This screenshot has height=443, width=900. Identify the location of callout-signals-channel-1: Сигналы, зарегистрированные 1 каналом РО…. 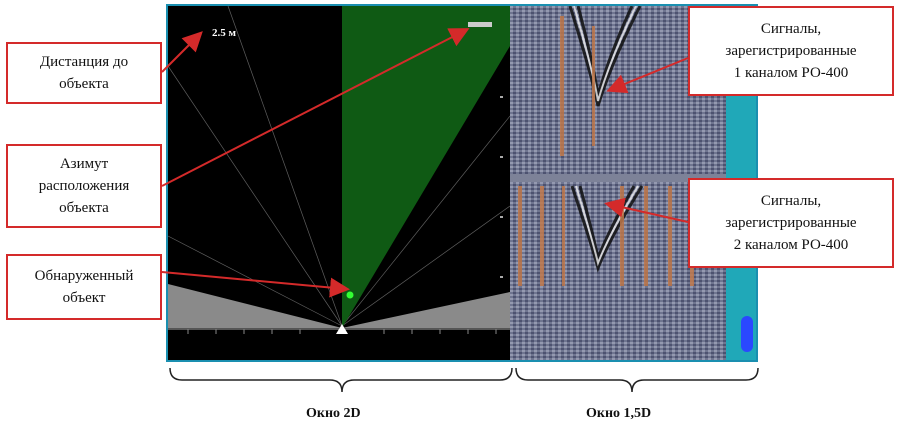
(791, 51).